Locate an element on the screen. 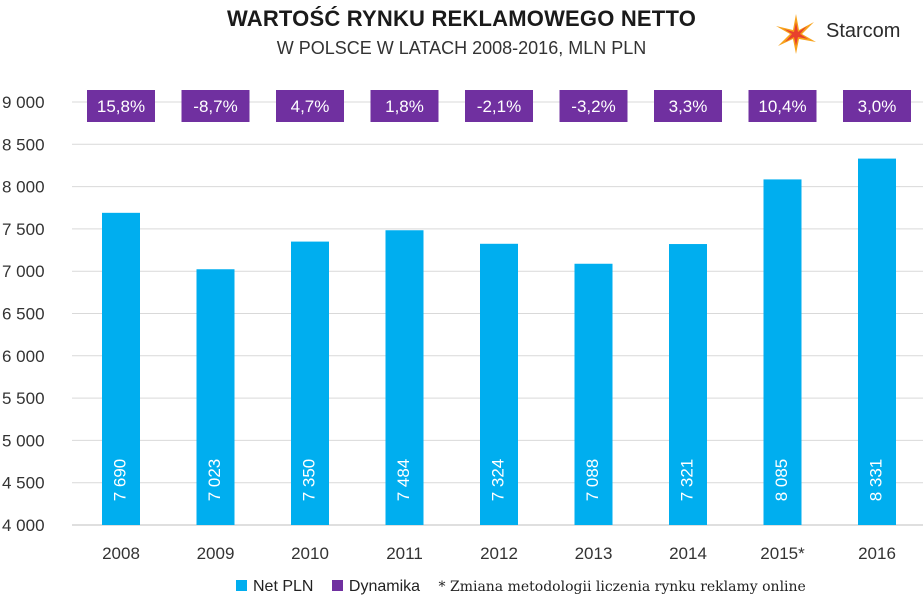 This screenshot has height=598, width=923. chart-subtitle: W POLSCE W LATACH 2008-2016, MLN PLN is located at coordinates (461, 48).